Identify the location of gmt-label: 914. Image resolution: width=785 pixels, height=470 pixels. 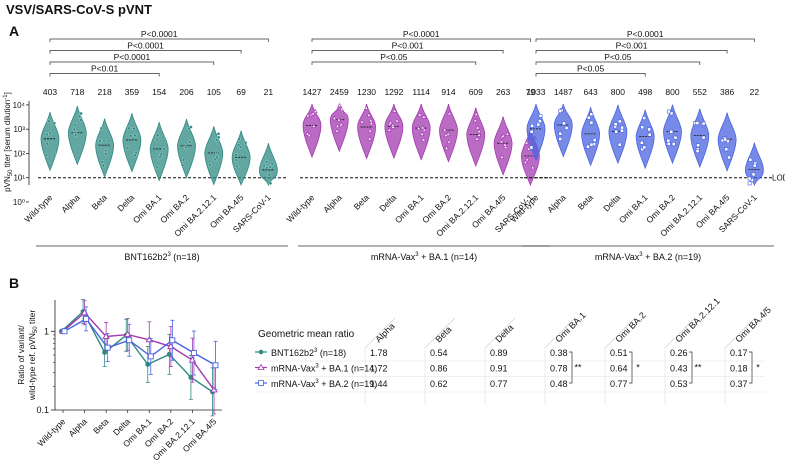
(448, 92).